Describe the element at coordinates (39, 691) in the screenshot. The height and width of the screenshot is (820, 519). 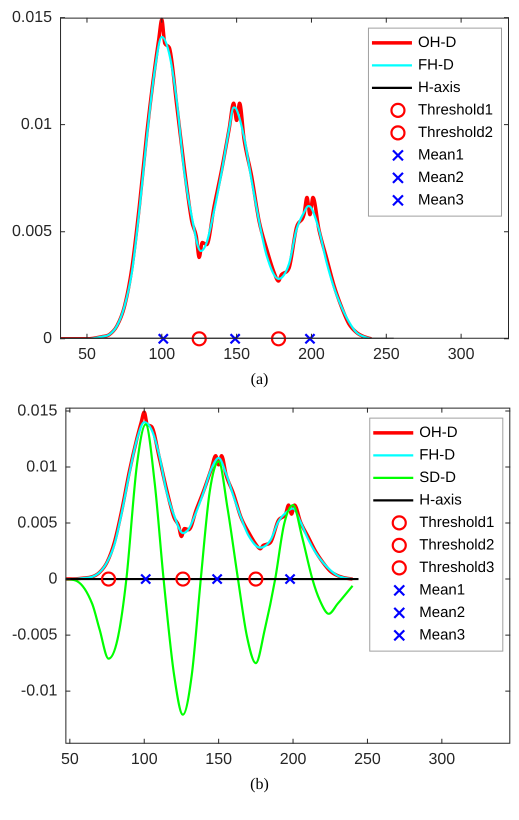
I see `y-tick-label: -0.01` at that location.